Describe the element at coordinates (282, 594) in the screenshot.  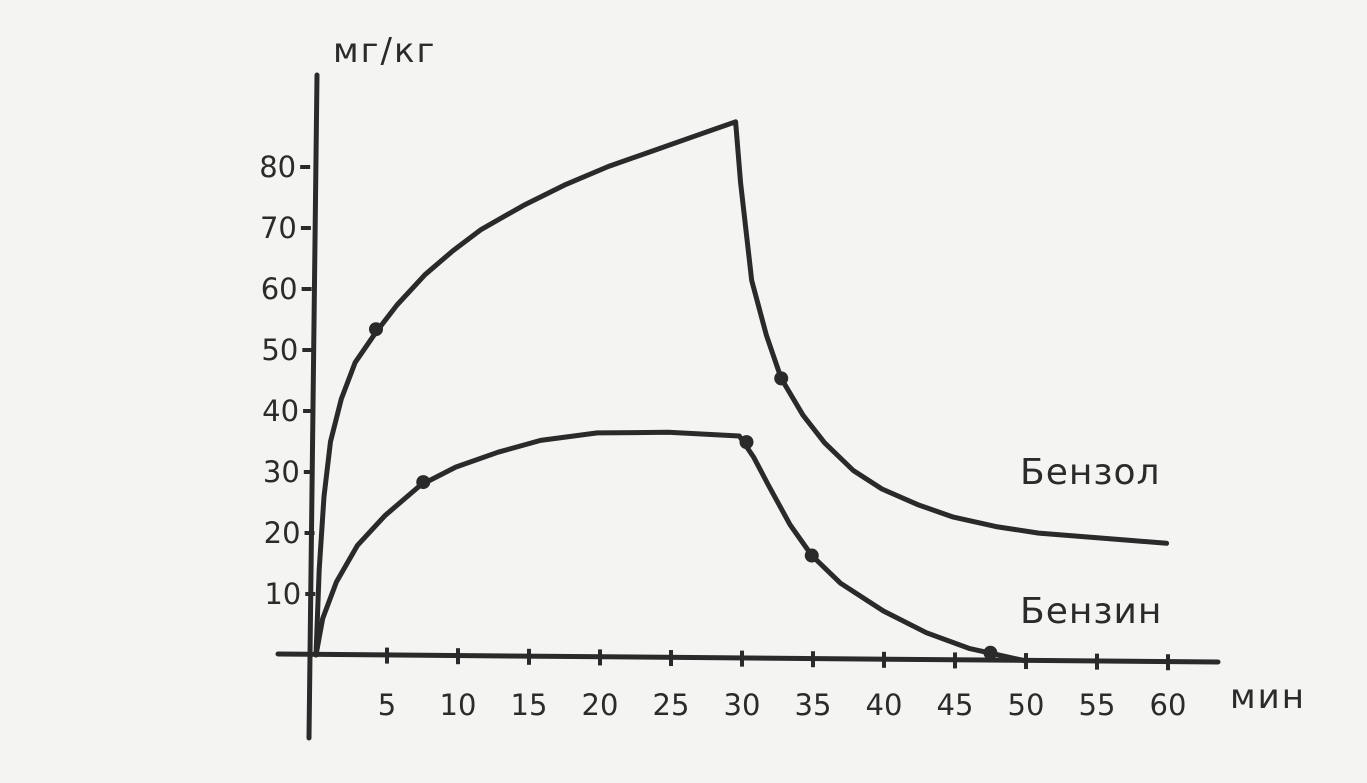
I see `y-tick-label: 10` at that location.